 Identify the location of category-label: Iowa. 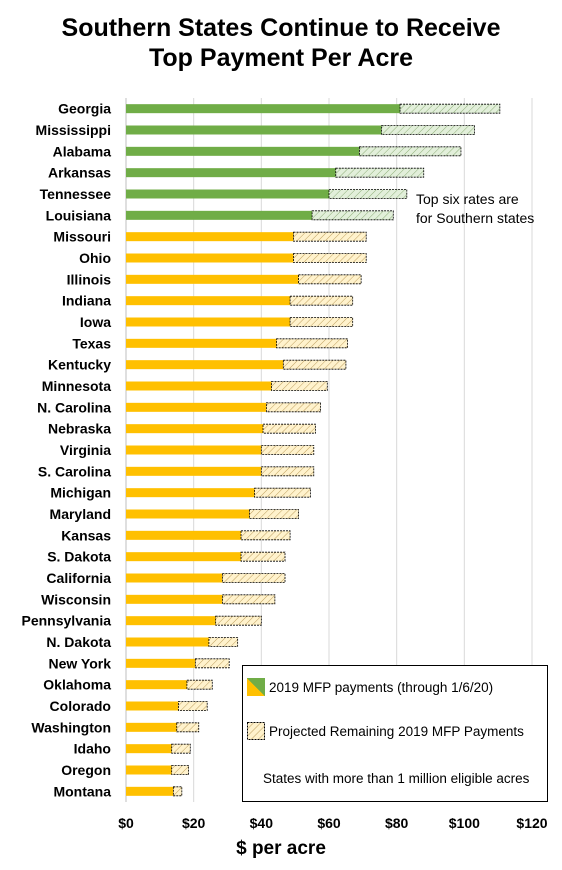
(95, 322).